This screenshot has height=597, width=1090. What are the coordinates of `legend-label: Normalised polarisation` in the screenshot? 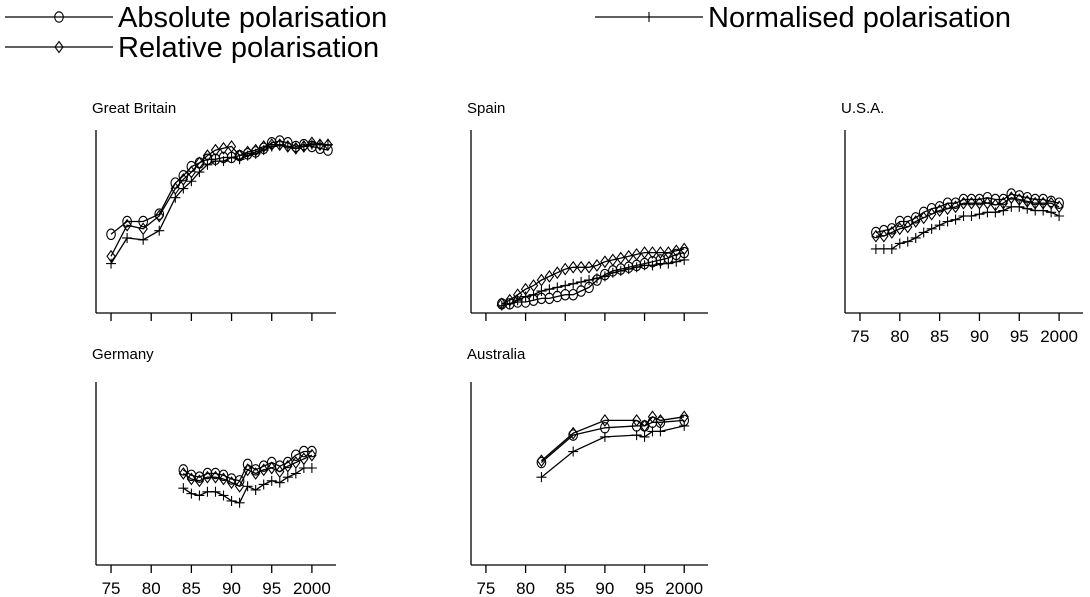 It's located at (859, 18).